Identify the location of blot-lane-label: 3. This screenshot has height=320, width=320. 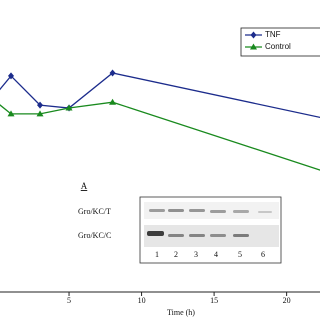
(196, 254).